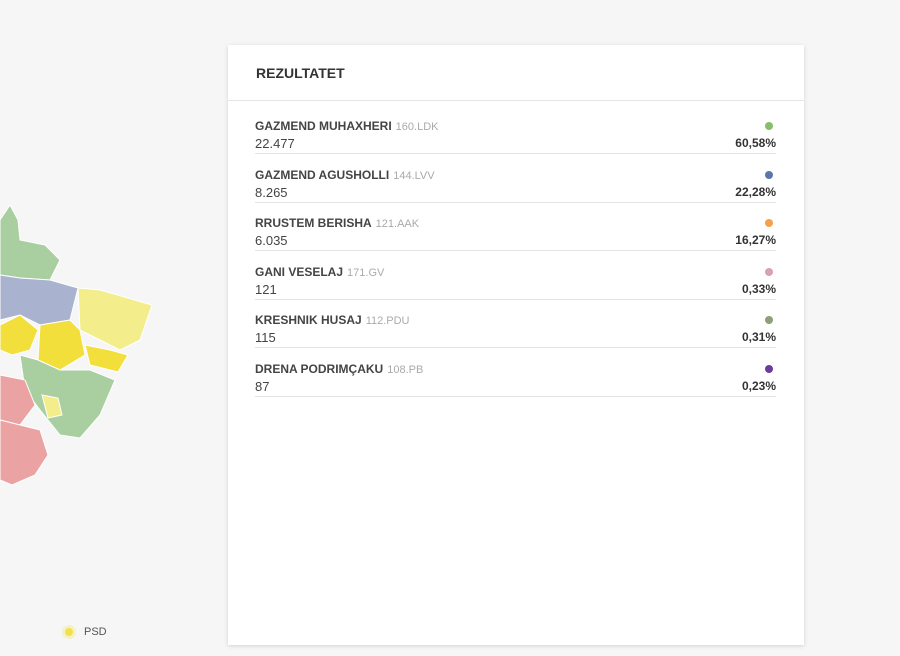  Describe the element at coordinates (397, 224) in the screenshot. I see `candidate-code: 121.AAK` at that location.